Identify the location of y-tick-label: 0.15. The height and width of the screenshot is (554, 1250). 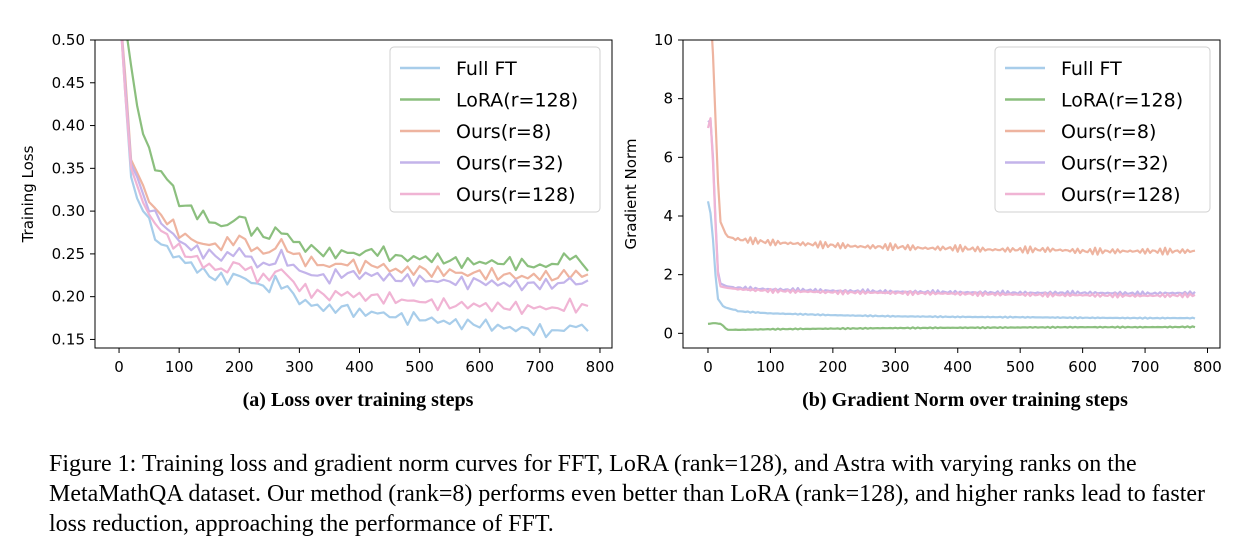
(68, 339).